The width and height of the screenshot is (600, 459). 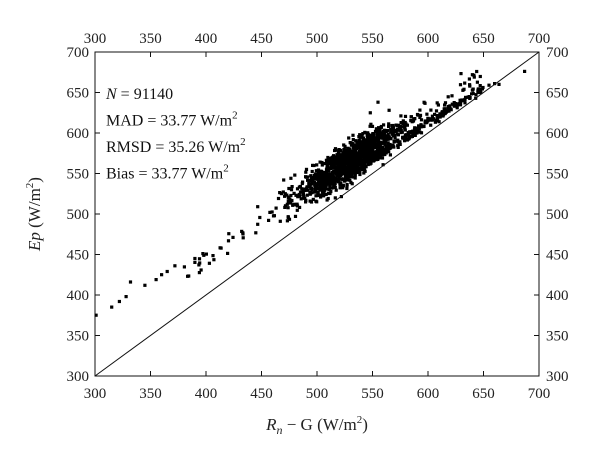 What do you see at coordinates (78, 53) in the screenshot?
I see `y-tick-label-left: 700` at bounding box center [78, 53].